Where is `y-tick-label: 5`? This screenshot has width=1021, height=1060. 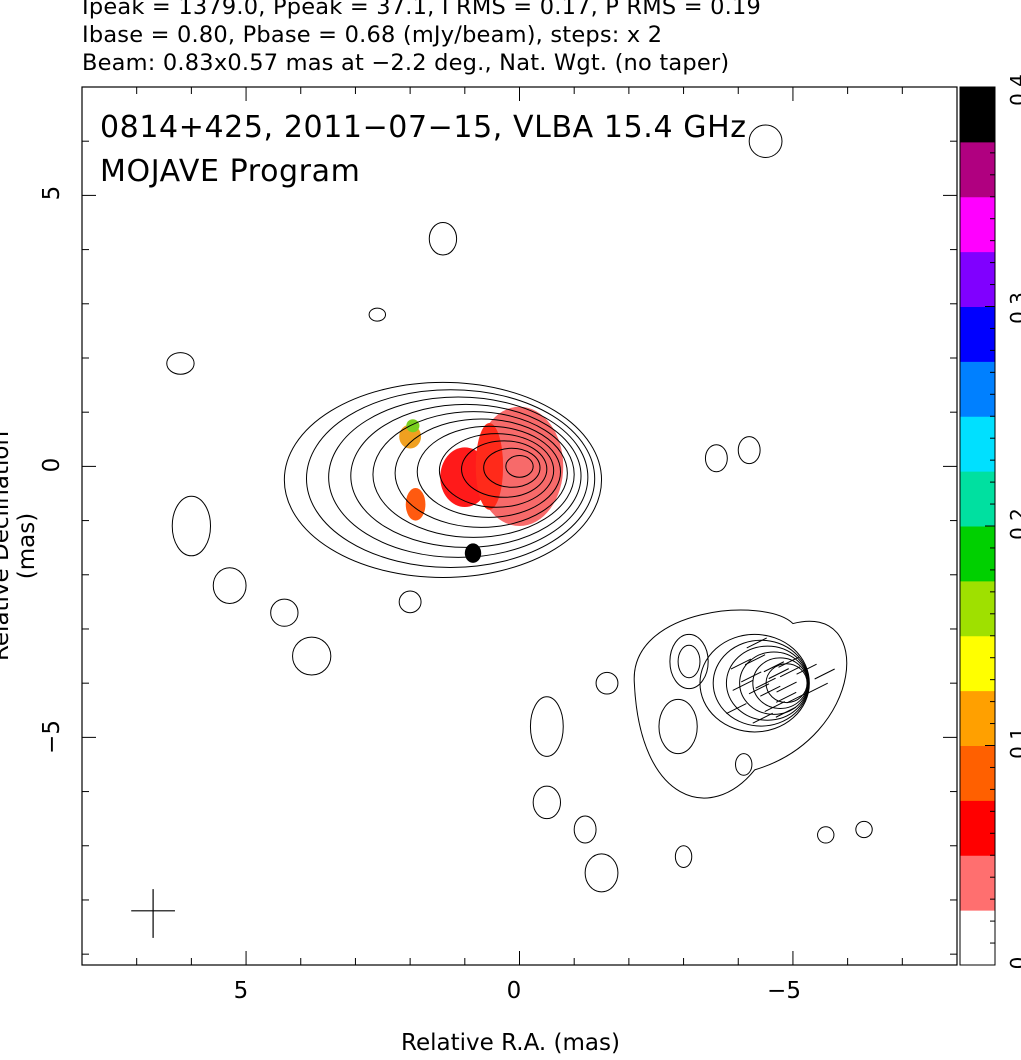
y-tick-label: 5 is located at coordinates (52, 193).